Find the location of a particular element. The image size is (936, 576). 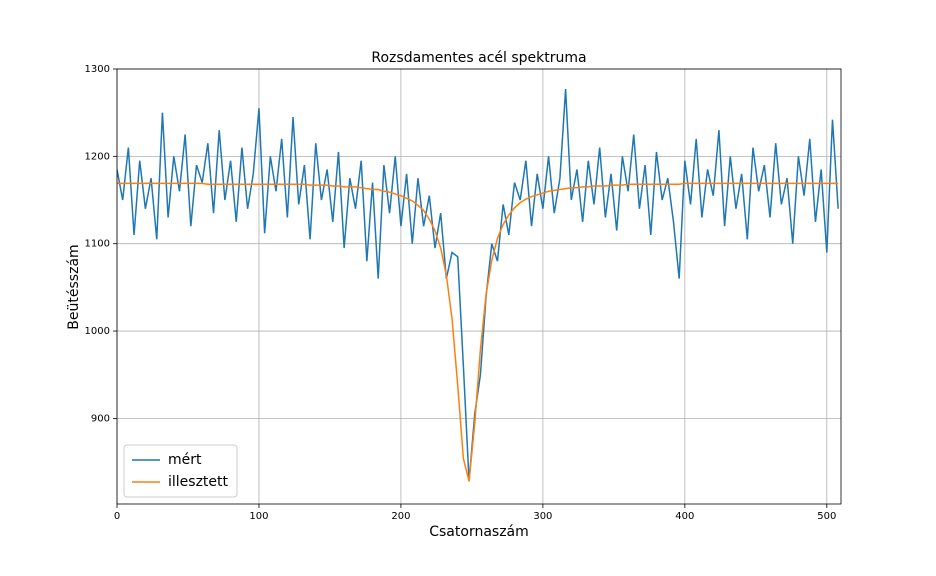

y-tick-label: 900 is located at coordinates (100, 418).